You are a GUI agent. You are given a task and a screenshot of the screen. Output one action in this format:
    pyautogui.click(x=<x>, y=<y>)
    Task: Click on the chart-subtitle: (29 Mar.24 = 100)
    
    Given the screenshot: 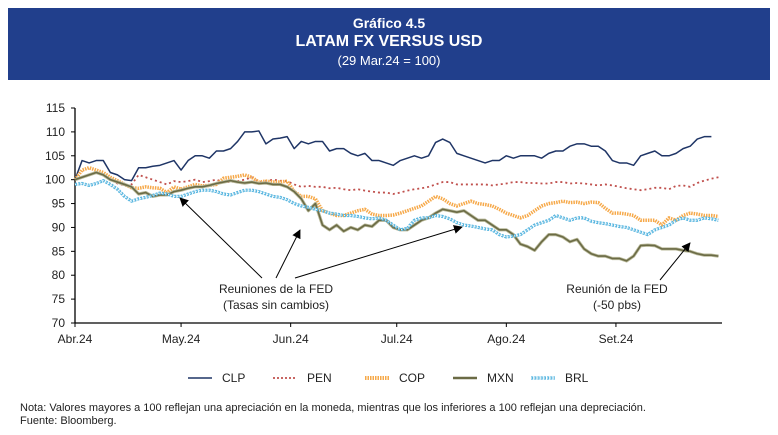 What is the action you would take?
    pyautogui.click(x=389, y=60)
    